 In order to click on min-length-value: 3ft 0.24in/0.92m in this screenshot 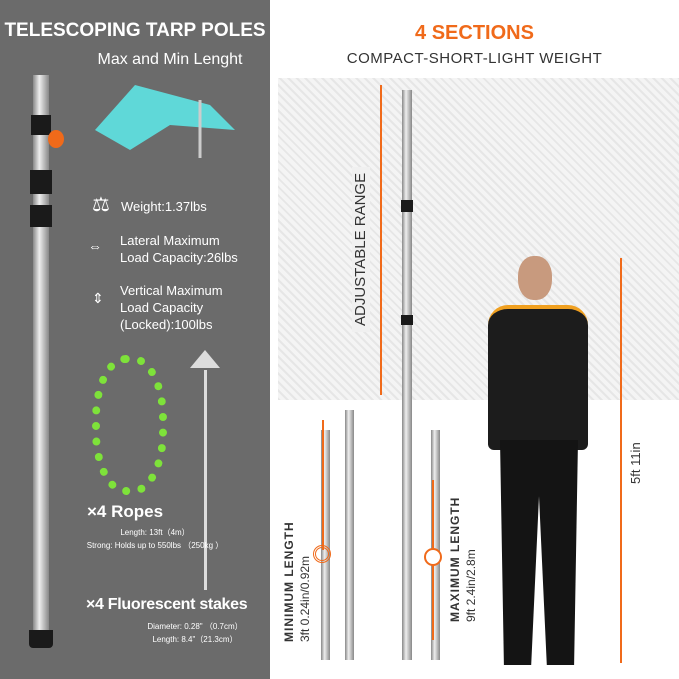, I will do `click(305, 598)`.